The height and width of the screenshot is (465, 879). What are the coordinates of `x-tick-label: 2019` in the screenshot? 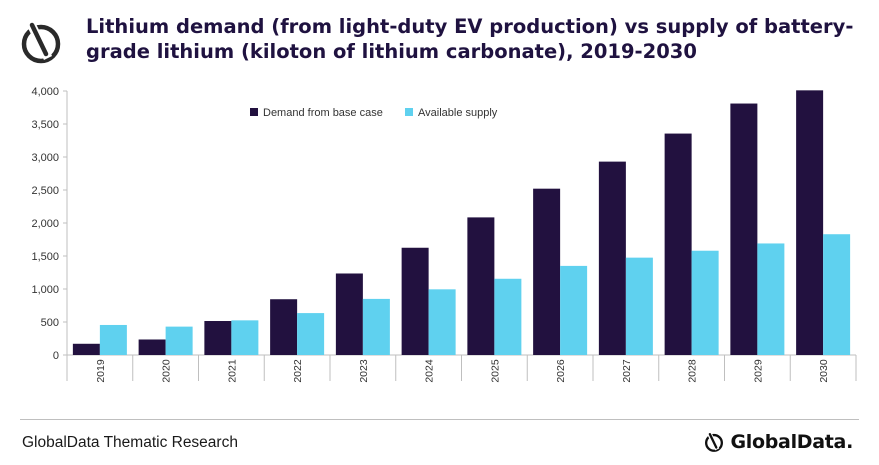 It's located at (101, 371).